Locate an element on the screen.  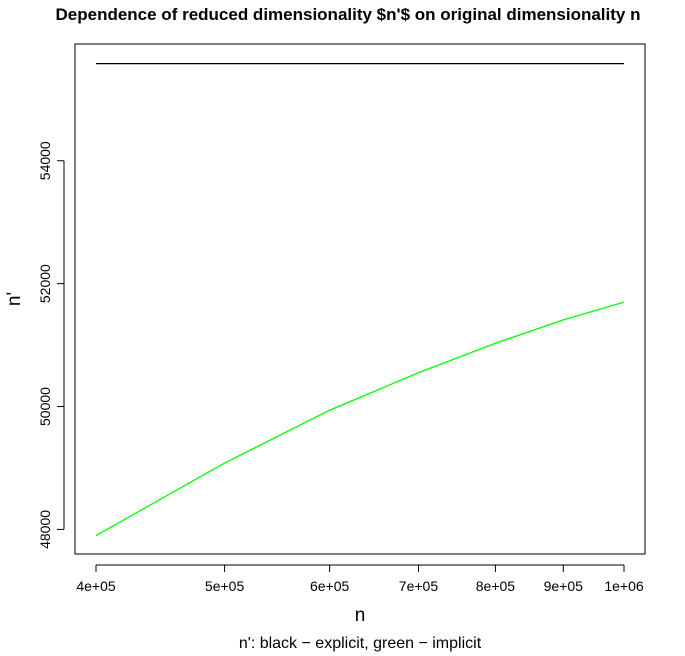
chart-subtitle: n': black − explicit, green − implicit is located at coordinates (360, 643).